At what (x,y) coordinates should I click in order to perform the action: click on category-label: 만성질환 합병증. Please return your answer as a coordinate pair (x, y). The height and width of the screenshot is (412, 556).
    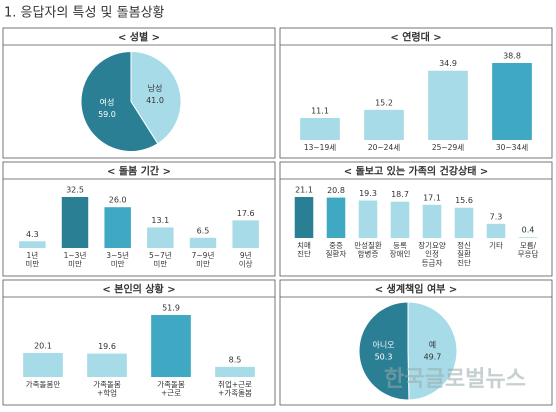
    Looking at the image, I should click on (368, 249).